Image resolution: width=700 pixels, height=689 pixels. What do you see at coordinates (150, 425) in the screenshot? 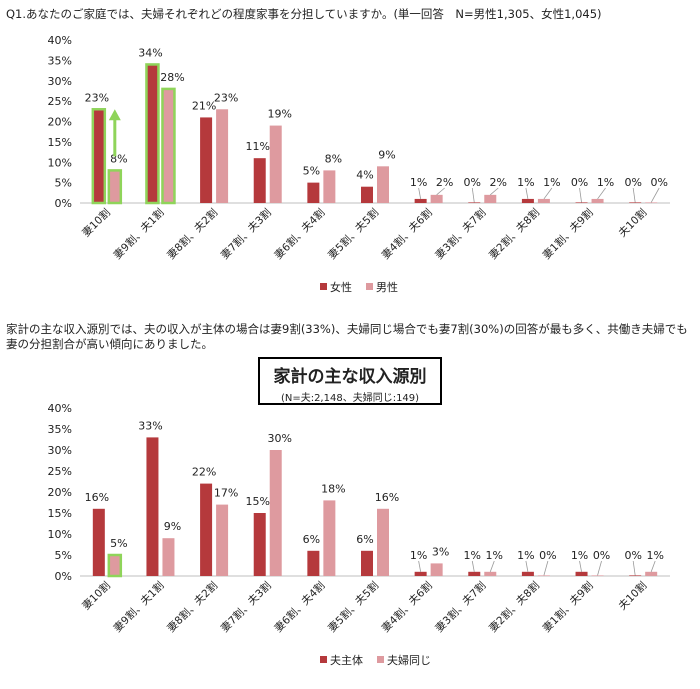
I see `data-label: 33%` at bounding box center [150, 425].